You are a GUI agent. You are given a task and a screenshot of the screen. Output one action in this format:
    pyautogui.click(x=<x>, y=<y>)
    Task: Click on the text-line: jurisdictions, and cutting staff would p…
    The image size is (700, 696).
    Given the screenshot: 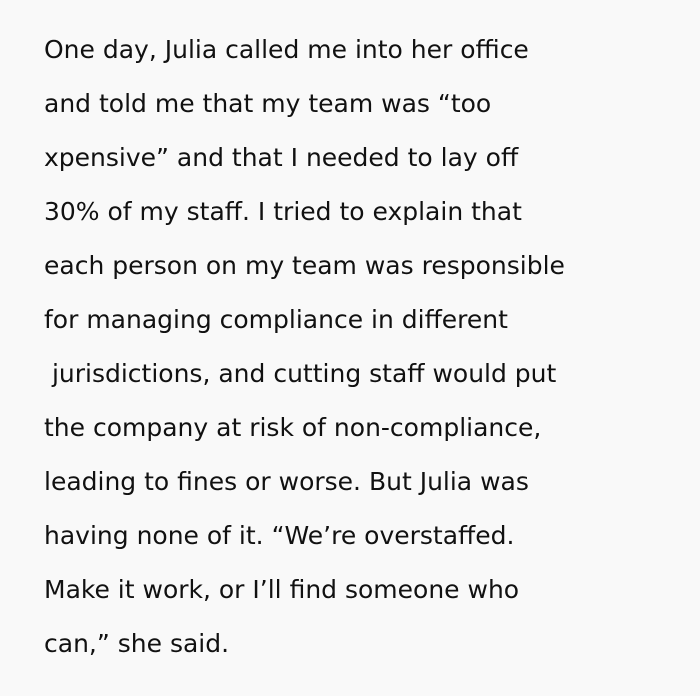 What is the action you would take?
    pyautogui.click(x=300, y=373)
    